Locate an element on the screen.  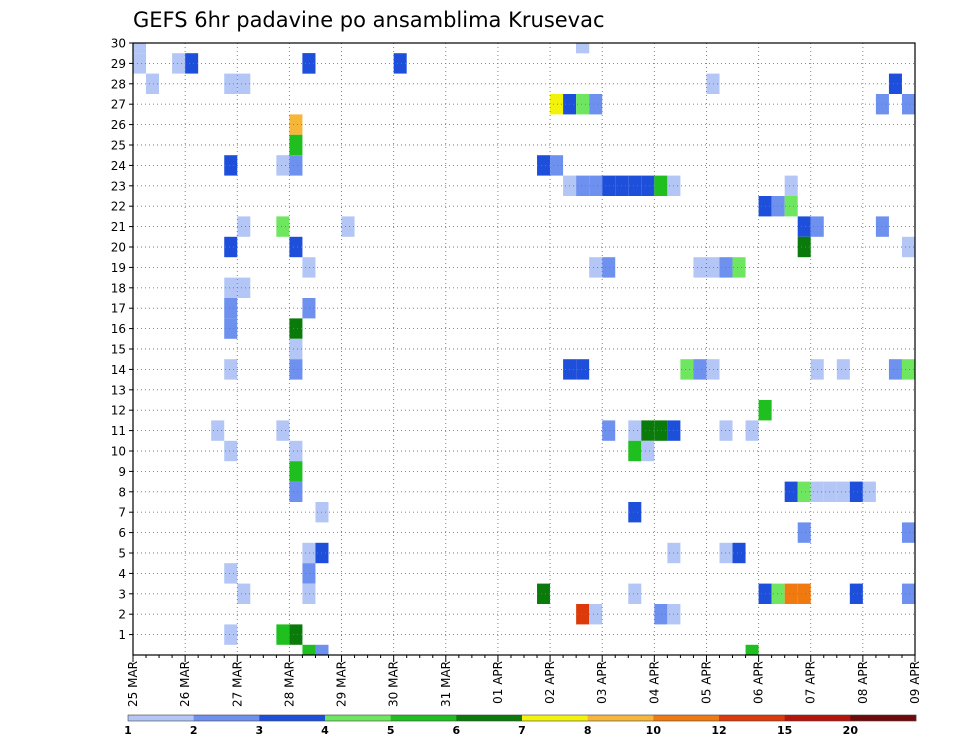
x-tick-label: 29 MAR is located at coordinates (342, 684).